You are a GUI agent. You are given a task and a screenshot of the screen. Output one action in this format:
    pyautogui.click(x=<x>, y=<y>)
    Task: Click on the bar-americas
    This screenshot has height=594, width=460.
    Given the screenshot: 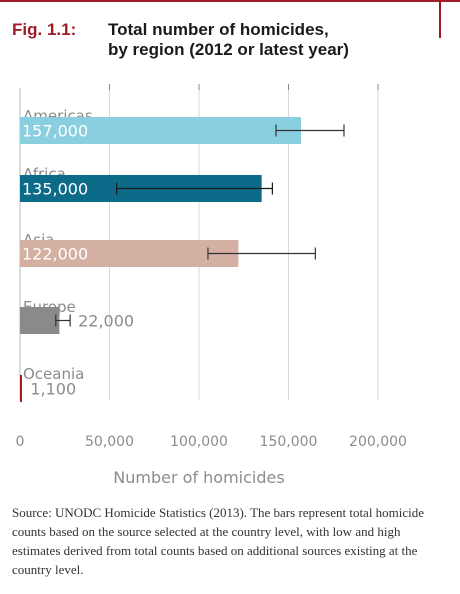 What is the action you would take?
    pyautogui.click(x=161, y=130)
    